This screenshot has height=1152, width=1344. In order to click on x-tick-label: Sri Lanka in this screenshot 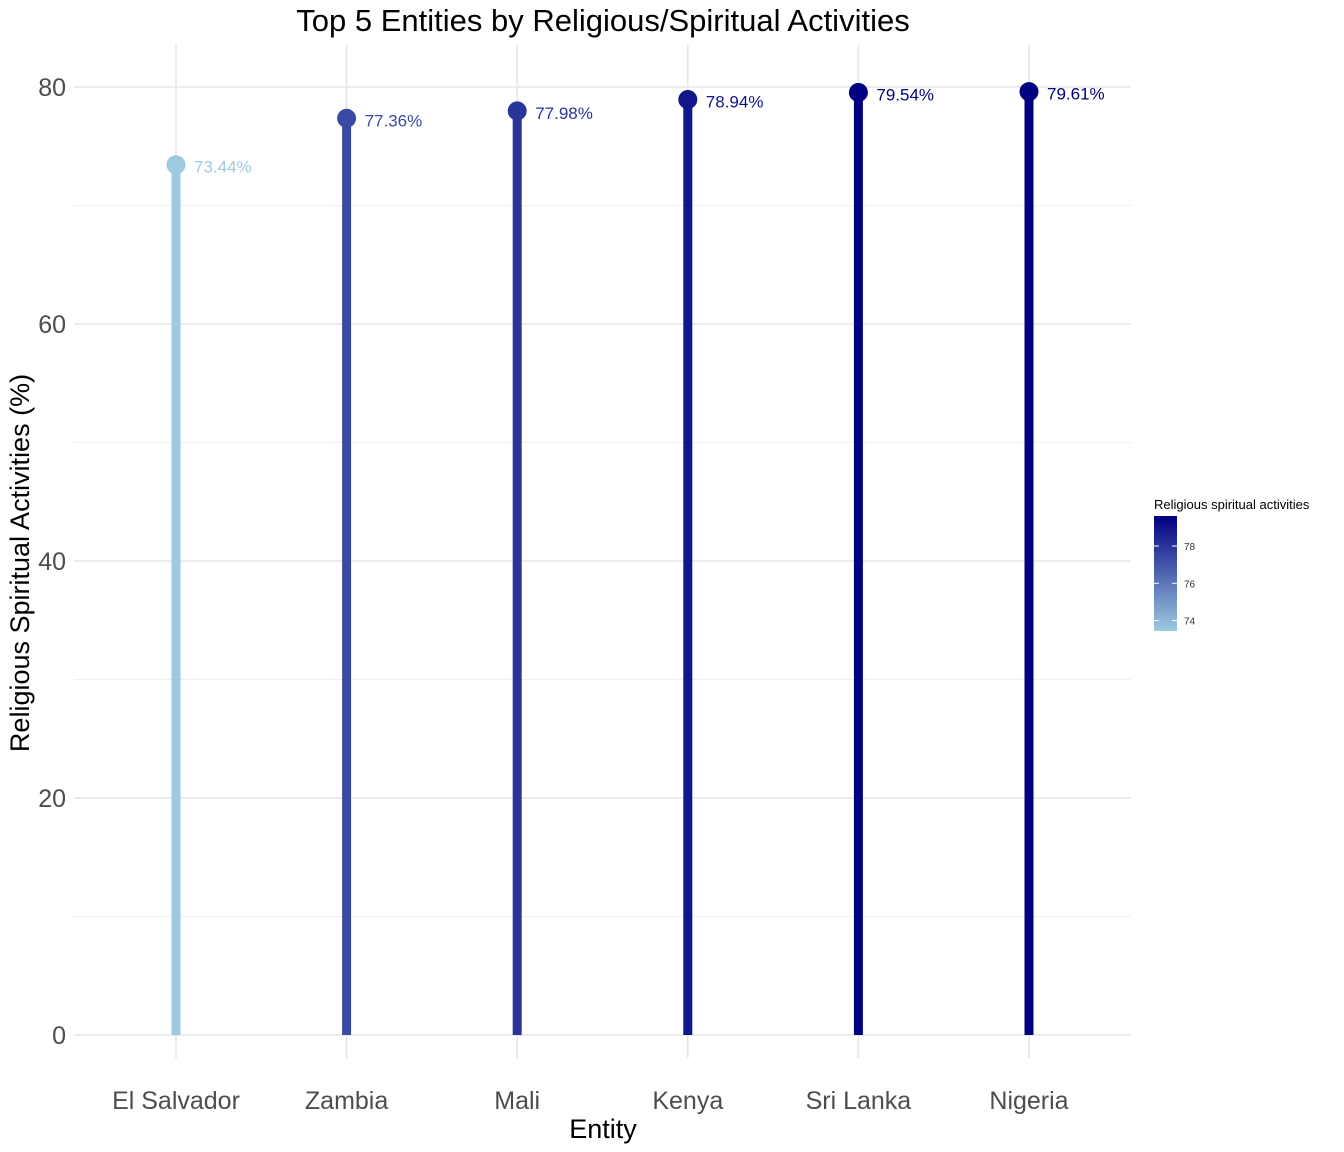, I will do `click(859, 1101)`.